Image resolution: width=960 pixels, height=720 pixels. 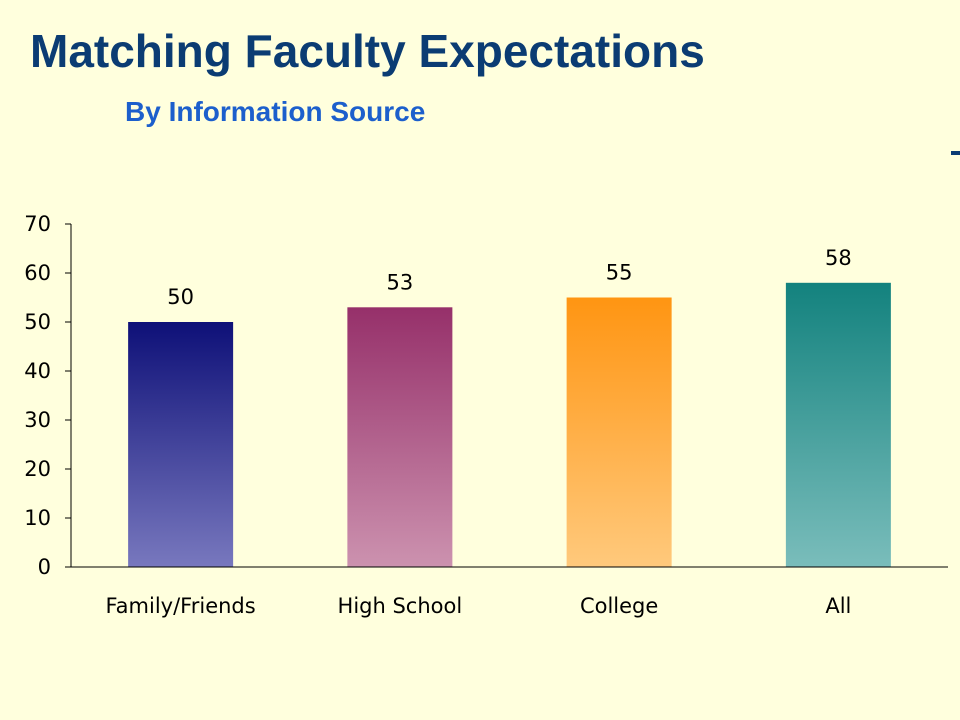 I want to click on y-tick-label: 20, so click(x=37, y=469).